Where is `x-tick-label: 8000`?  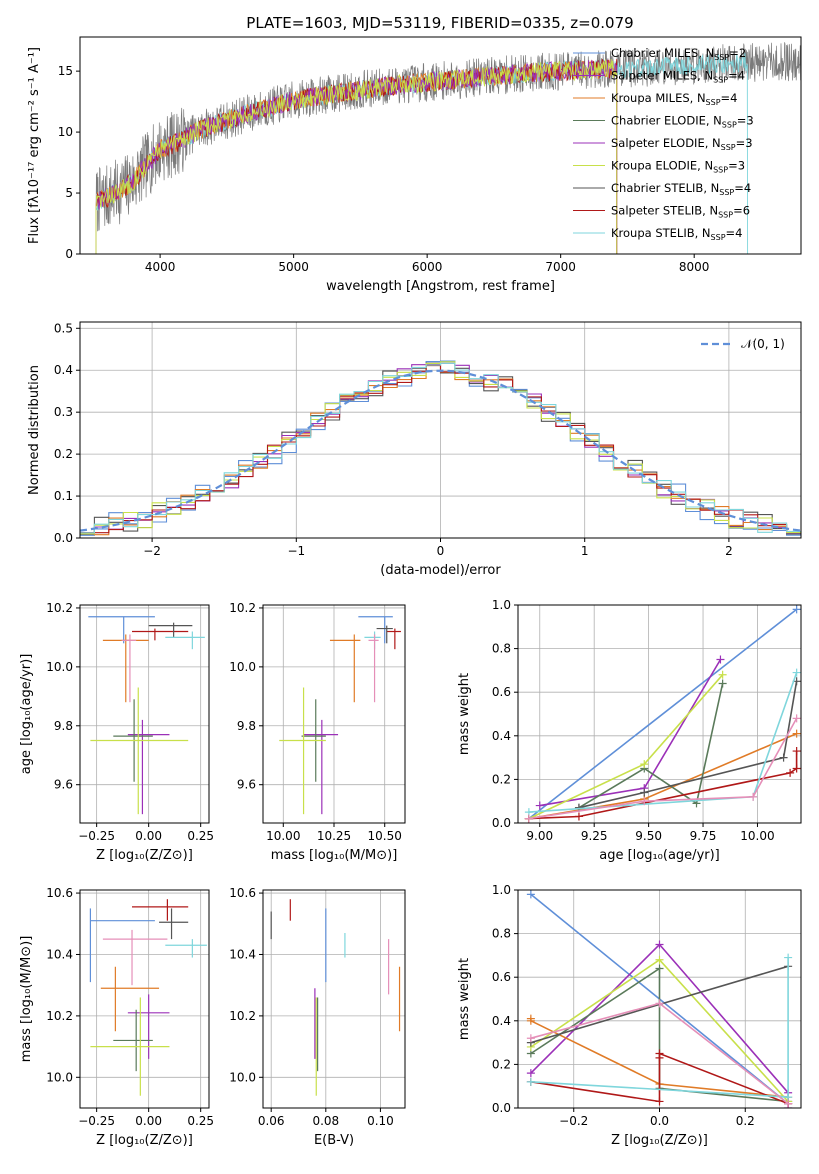 x-tick-label: 8000 is located at coordinates (694, 267).